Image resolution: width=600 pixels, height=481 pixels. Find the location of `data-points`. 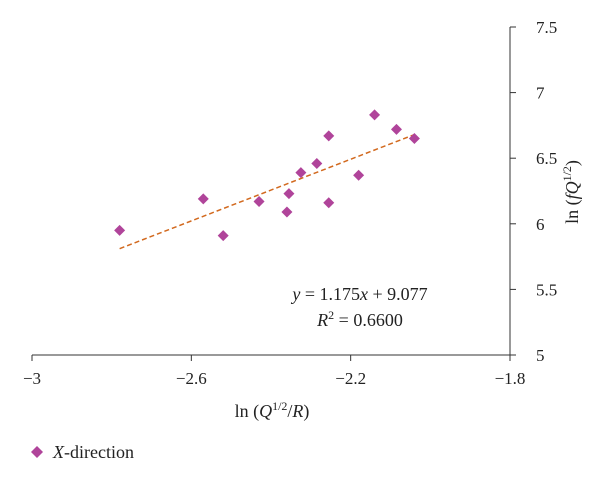

data-points is located at coordinates (267, 175).